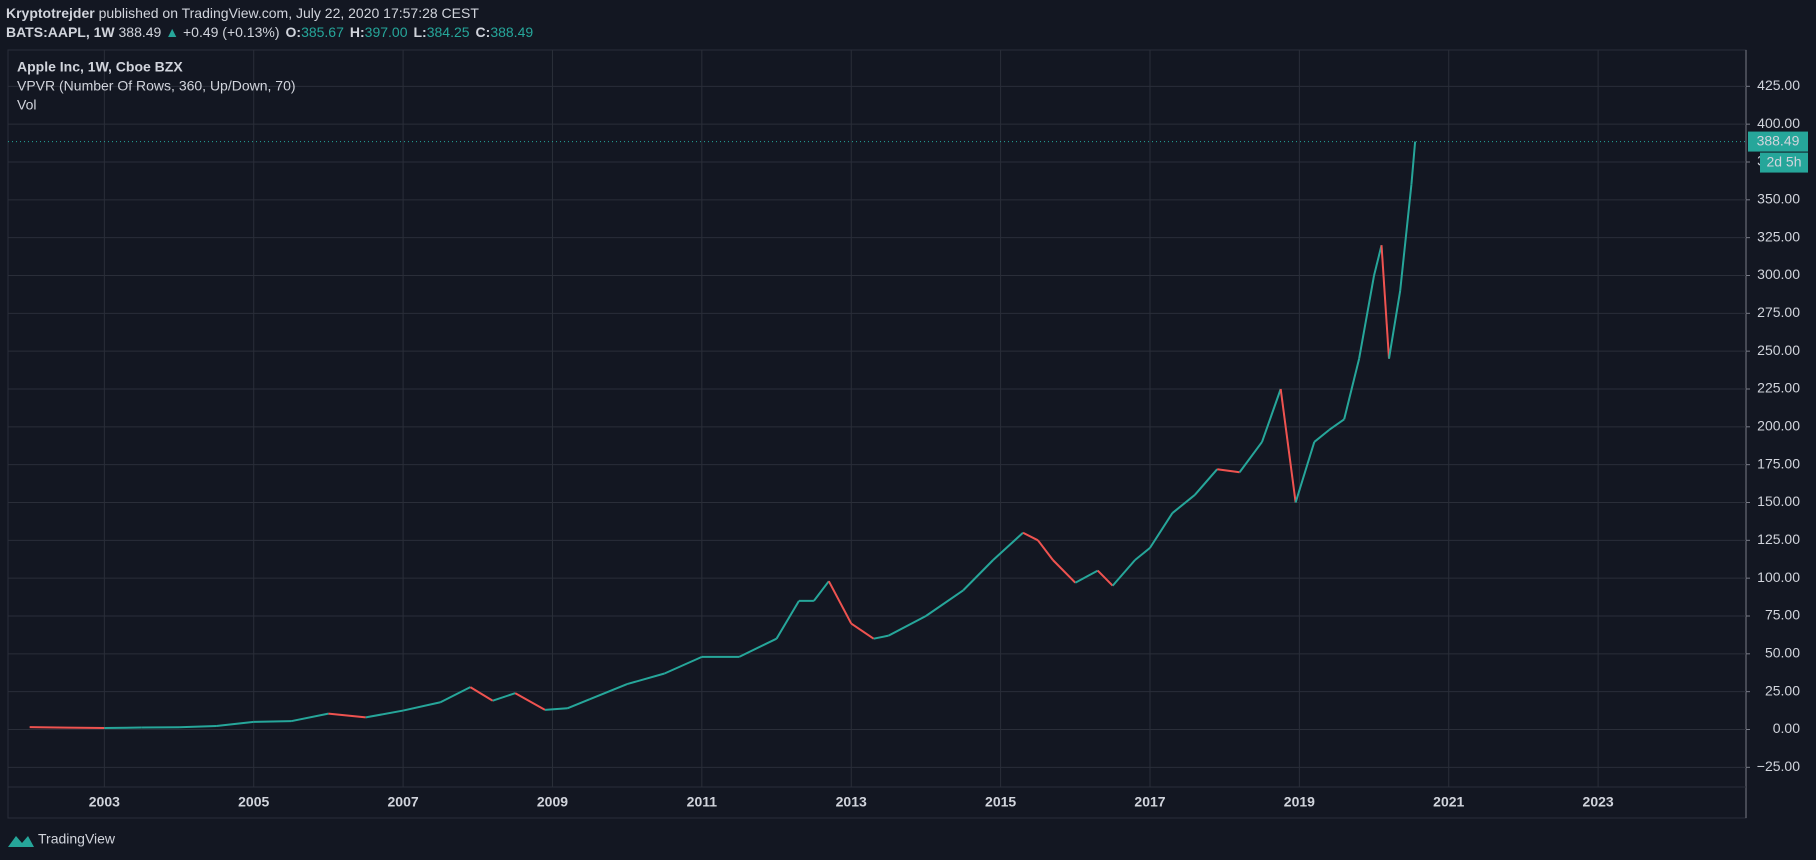 The width and height of the screenshot is (1816, 860). I want to click on y-tick-label: 350.00, so click(1778, 199).